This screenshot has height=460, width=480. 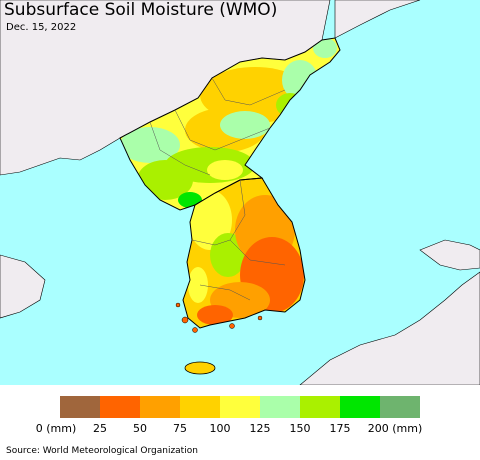 What do you see at coordinates (340, 428) in the screenshot?
I see `legend-tick-175: 175` at bounding box center [340, 428].